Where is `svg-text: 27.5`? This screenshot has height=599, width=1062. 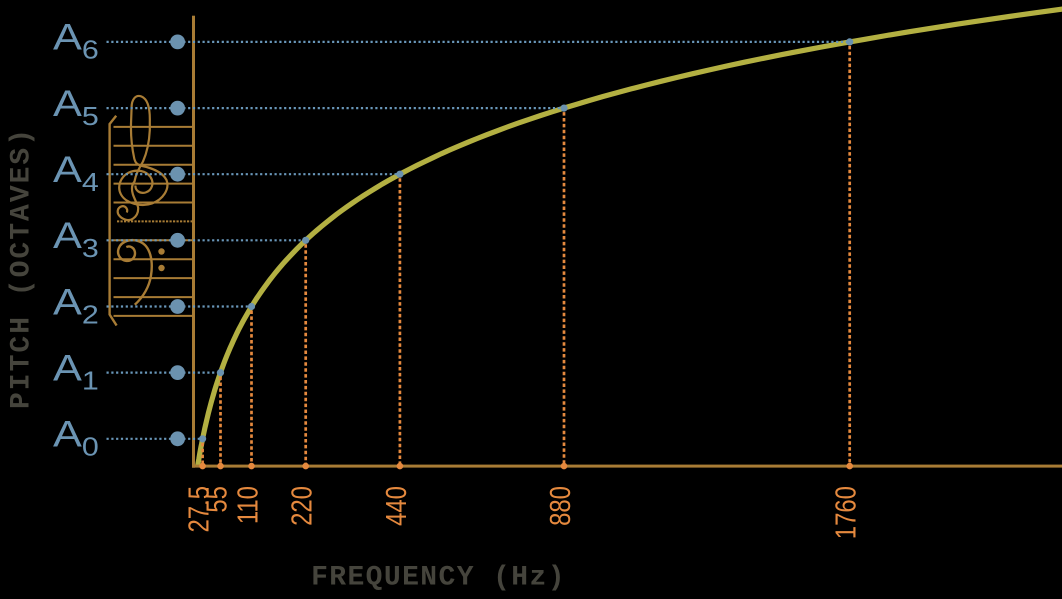 svg-text: 27.5 is located at coordinates (199, 509).